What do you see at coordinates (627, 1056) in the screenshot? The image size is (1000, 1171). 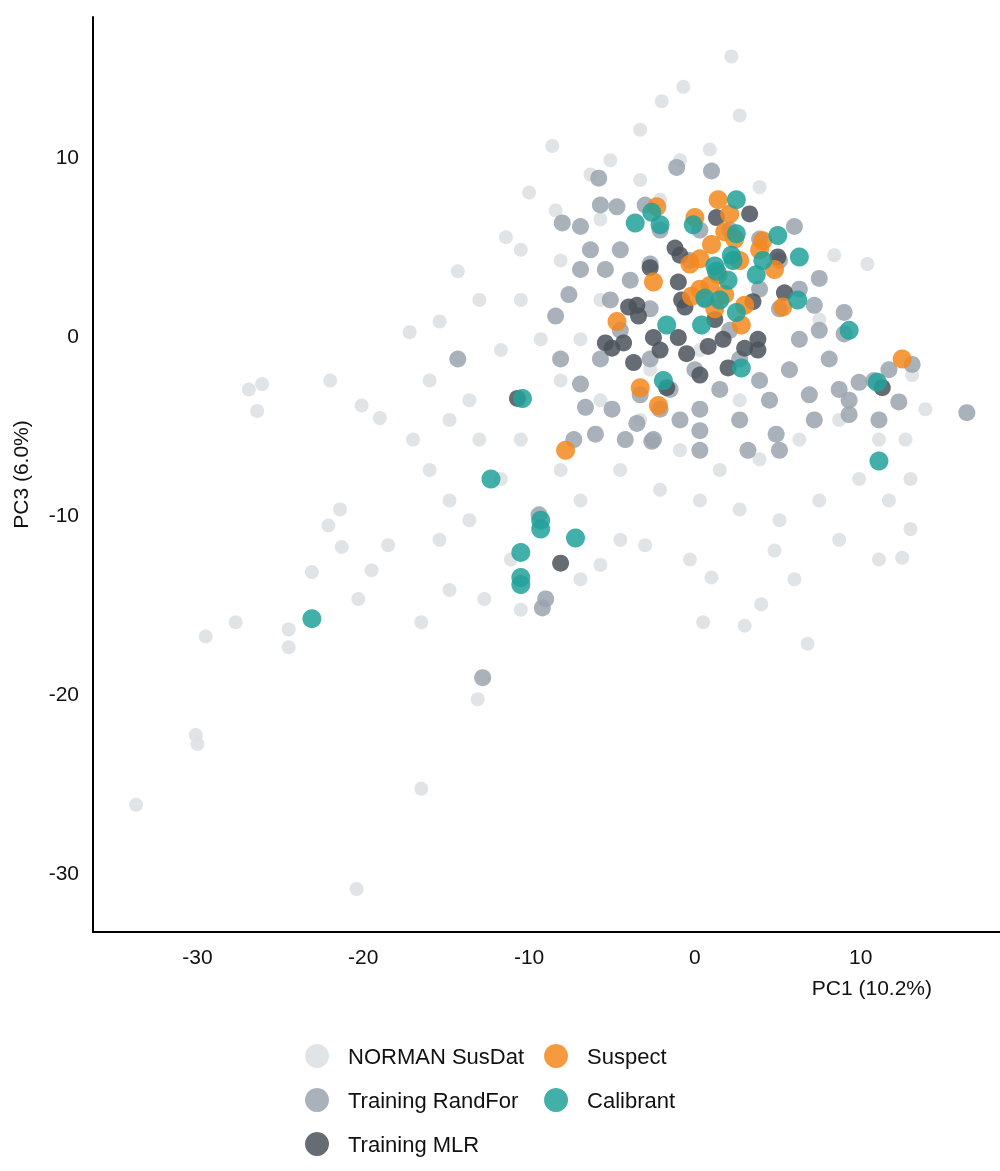 I see `legend-label: Suspect` at bounding box center [627, 1056].